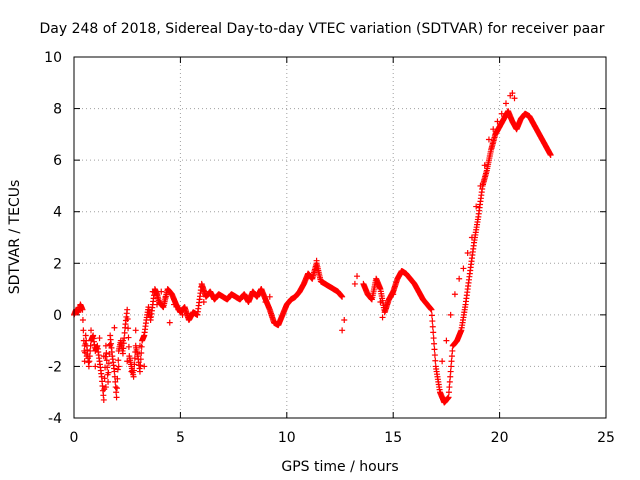 The image size is (640, 480). Describe the element at coordinates (55, 367) in the screenshot. I see `y-tick-label: -2` at that location.